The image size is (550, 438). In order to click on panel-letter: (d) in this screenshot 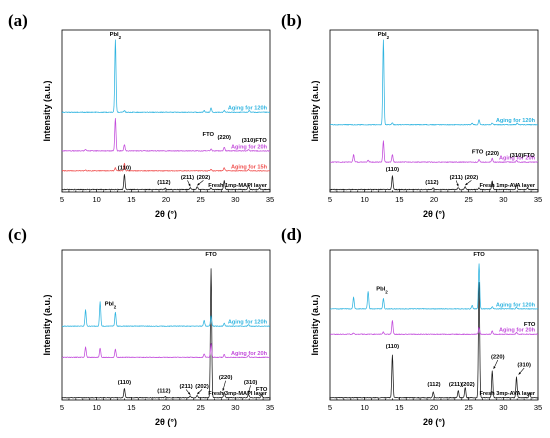, I will do `click(291, 234)`.